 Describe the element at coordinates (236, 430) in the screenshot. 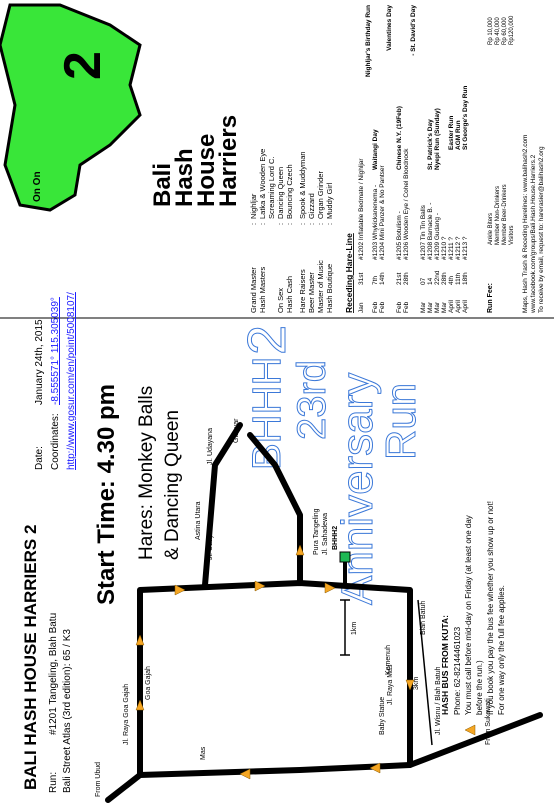

I see `map-label: Gianyar` at that location.